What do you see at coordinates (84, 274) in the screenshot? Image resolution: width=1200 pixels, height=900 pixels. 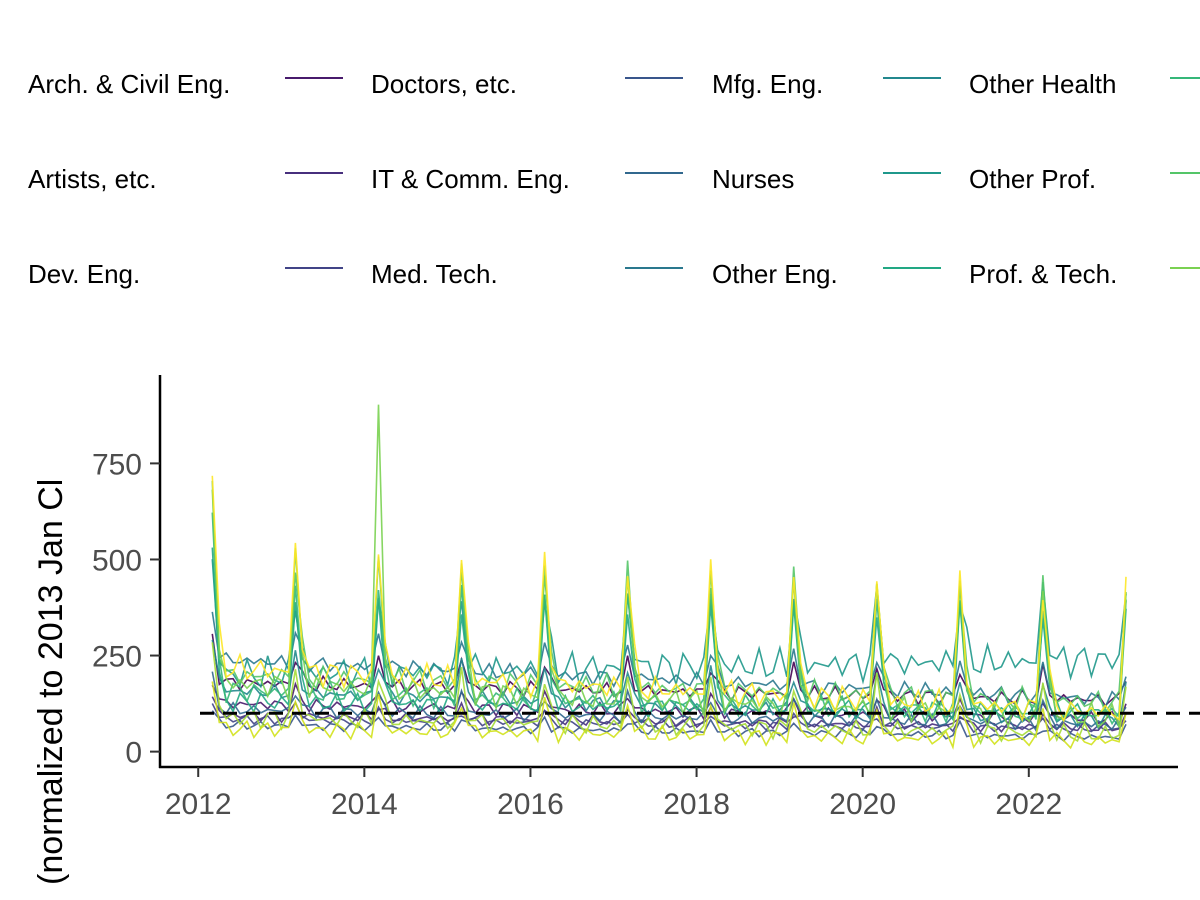 I see `legend-label: Dev. Eng.` at bounding box center [84, 274].